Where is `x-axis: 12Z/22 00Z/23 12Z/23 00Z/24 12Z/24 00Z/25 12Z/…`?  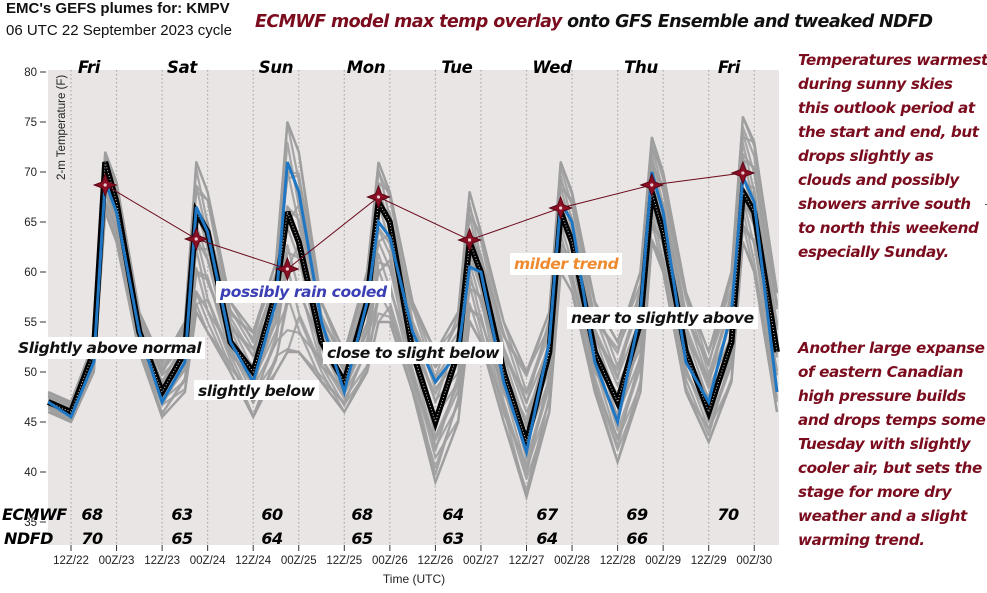
x-axis: 12Z/22 00Z/23 12Z/23 00Z/24 12Z/24 00Z/25 12Z/… is located at coordinates (412, 556).